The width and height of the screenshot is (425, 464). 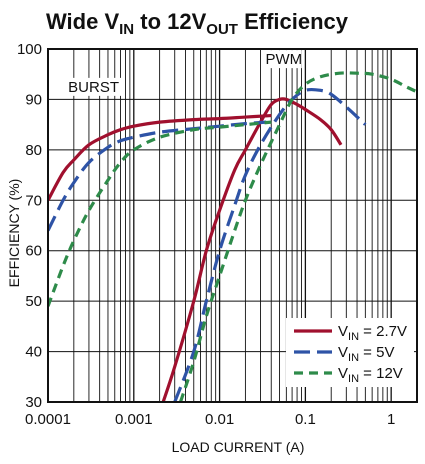 I want to click on chart-title-sub2: OUT, so click(x=222, y=29).